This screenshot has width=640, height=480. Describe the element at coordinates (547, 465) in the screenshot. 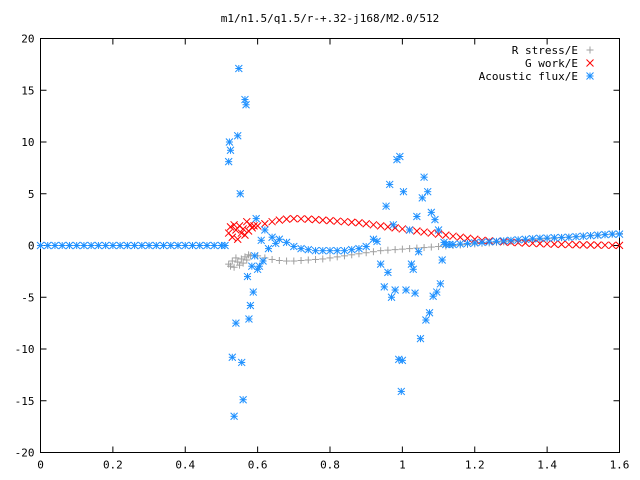

I see `x-tick-label: 1.4` at that location.